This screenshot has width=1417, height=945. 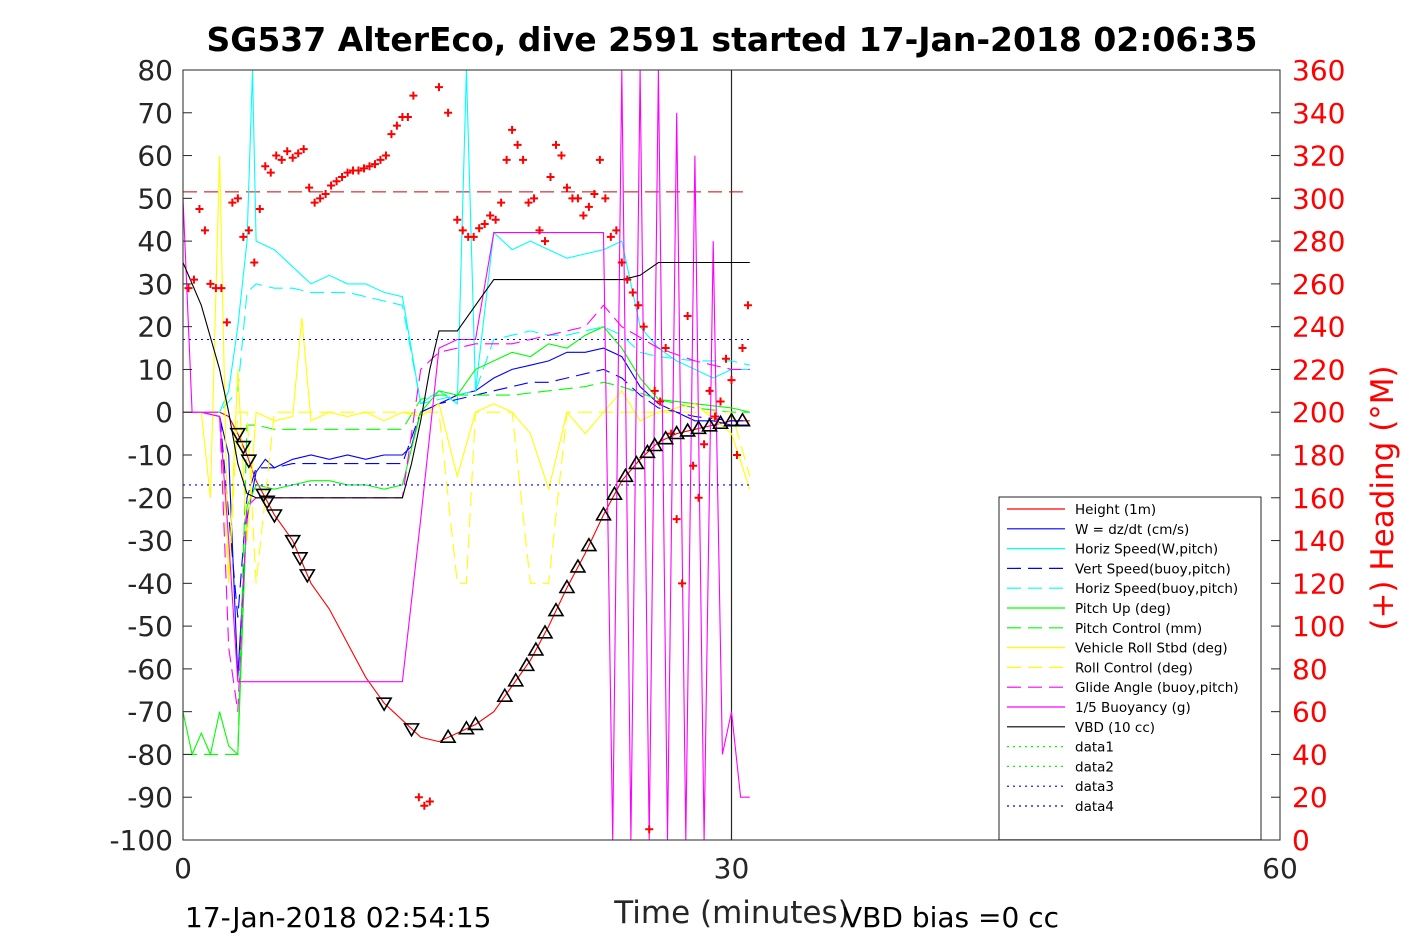 What do you see at coordinates (183, 868) in the screenshot?
I see `x-tick-label-0: 0` at bounding box center [183, 868].